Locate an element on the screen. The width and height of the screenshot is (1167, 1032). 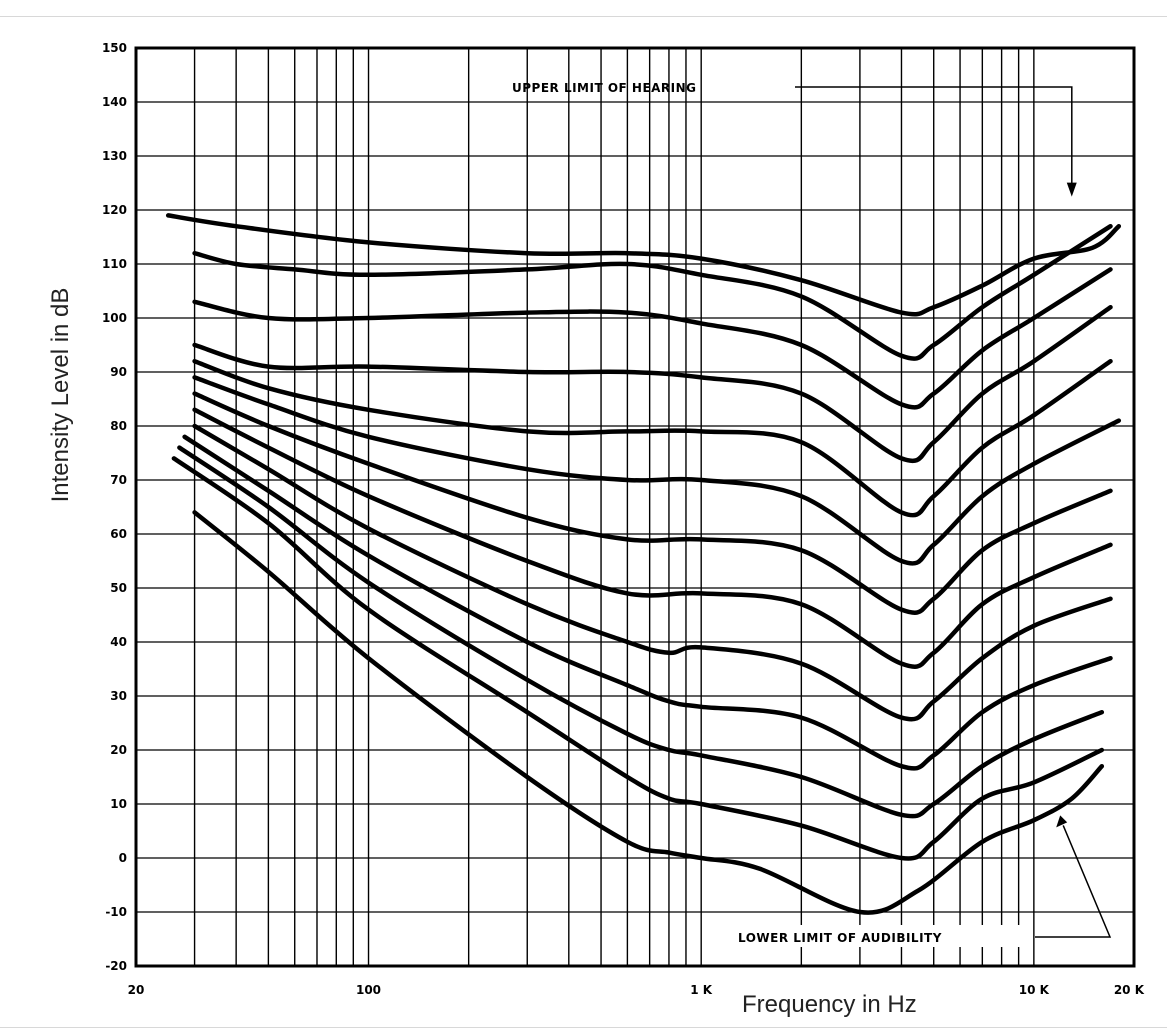
y-tick-label: 30 is located at coordinates (118, 696).